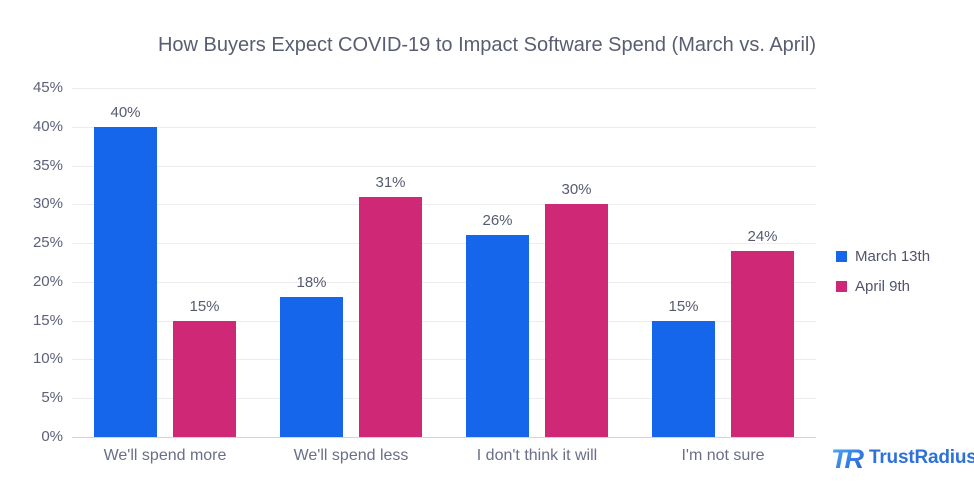 This screenshot has height=491, width=974. Describe the element at coordinates (723, 455) in the screenshot. I see `x-axis-label-i-m-not-sure: I'm not sure` at that location.